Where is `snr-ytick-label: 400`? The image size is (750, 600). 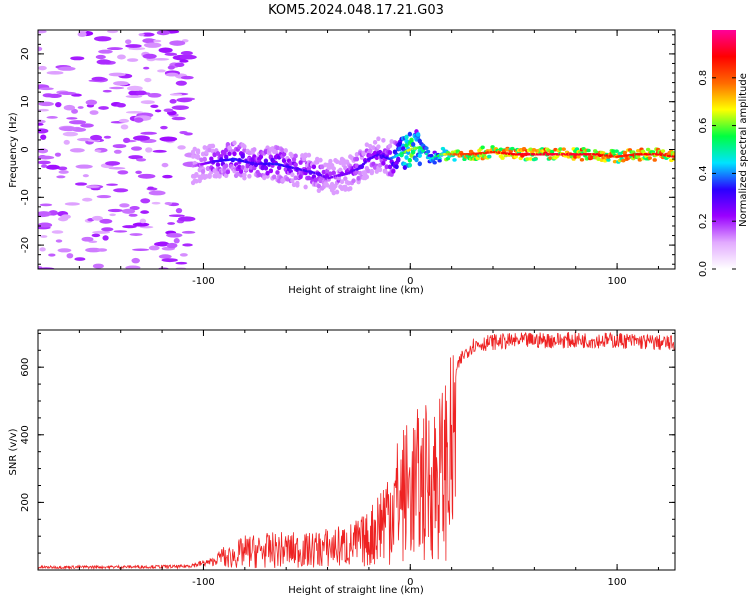 snr-ytick-label: 400 is located at coordinates (25, 434).